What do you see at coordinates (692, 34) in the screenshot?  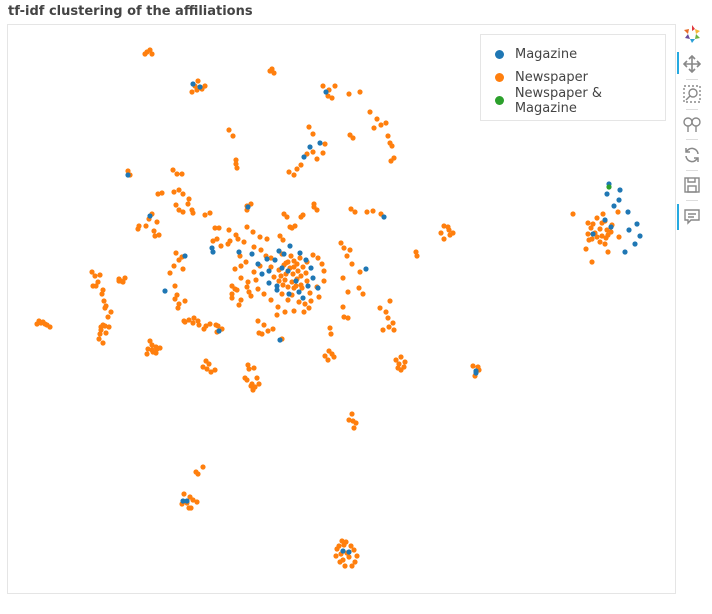 I see `bokeh-logo-icon` at bounding box center [692, 34].